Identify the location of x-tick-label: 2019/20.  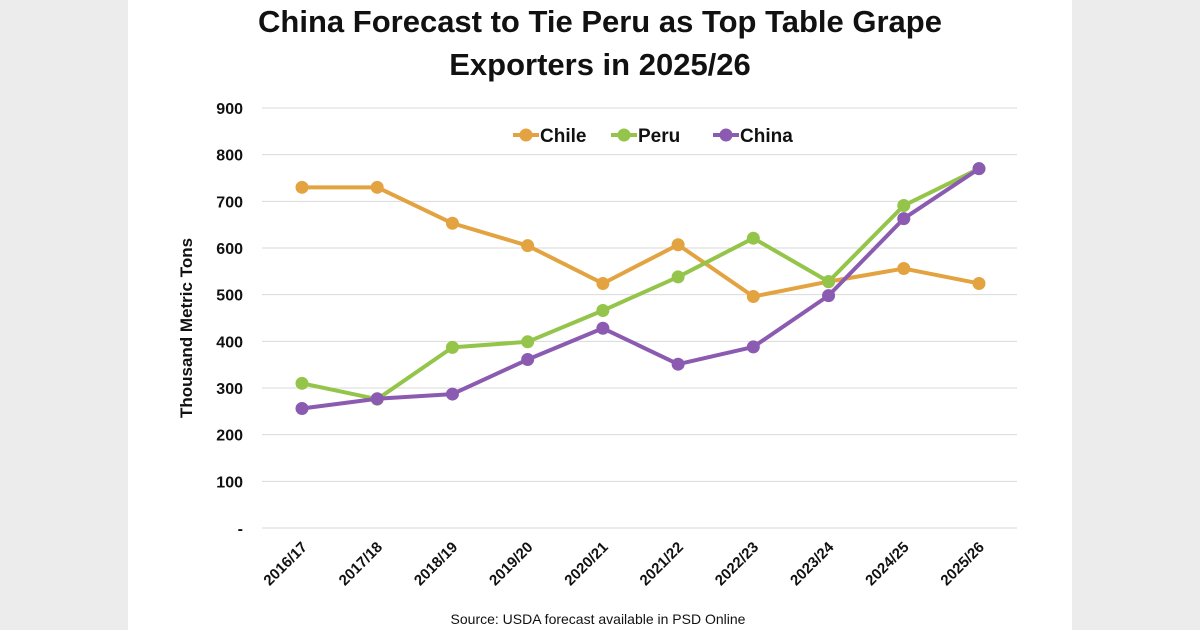
(511, 564).